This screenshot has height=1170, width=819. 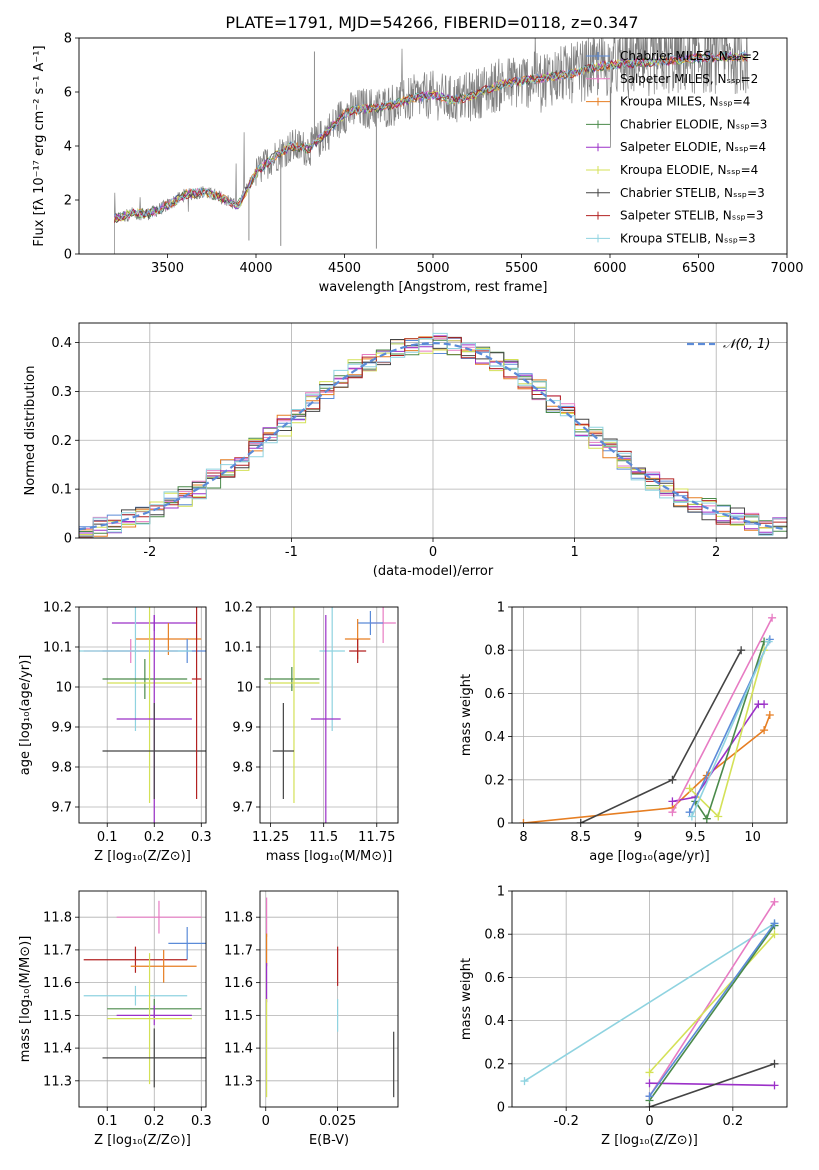 What do you see at coordinates (68, 147) in the screenshot?
I see `y-tick-label: 4` at bounding box center [68, 147].